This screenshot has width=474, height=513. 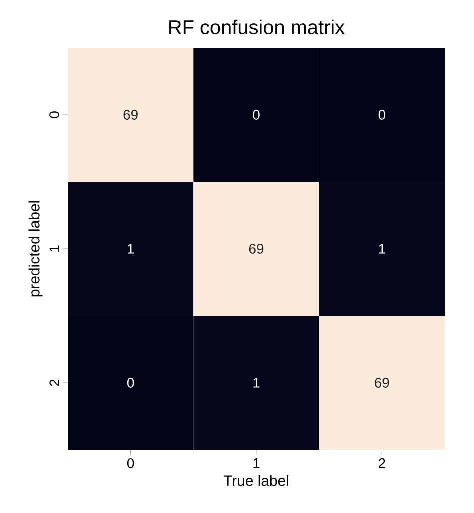 I want to click on y-tick-label: 2, so click(x=55, y=383).